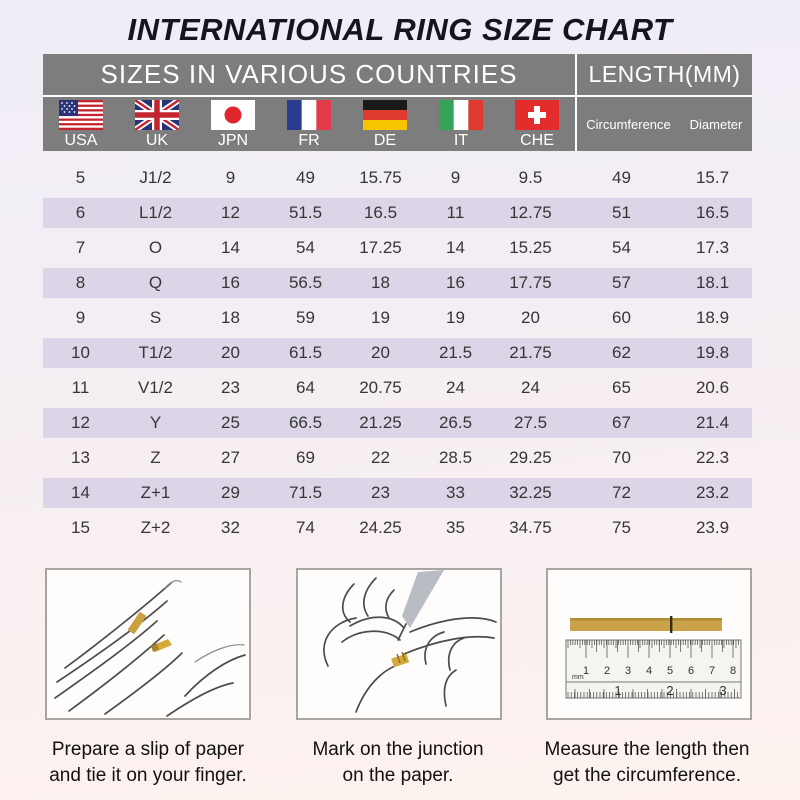 This screenshot has width=800, height=800. I want to click on table-cell: 71.5, so click(305, 492).